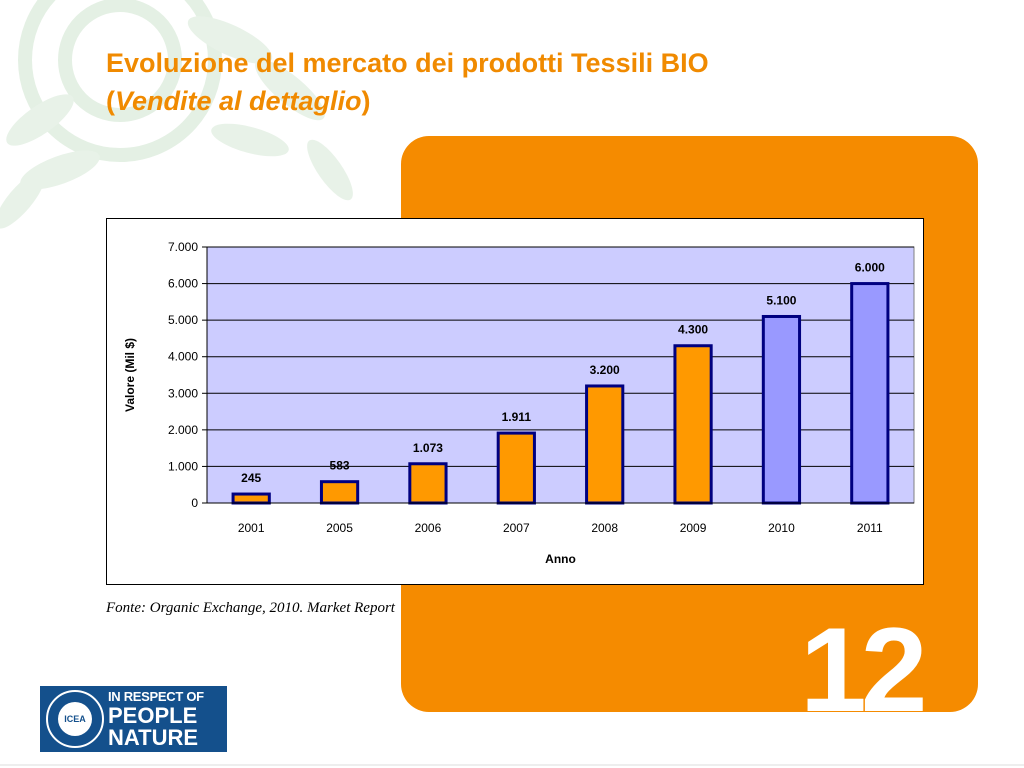 Image resolution: width=1024 pixels, height=768 pixels. Describe the element at coordinates (340, 466) in the screenshot. I see `data-label: 583` at that location.